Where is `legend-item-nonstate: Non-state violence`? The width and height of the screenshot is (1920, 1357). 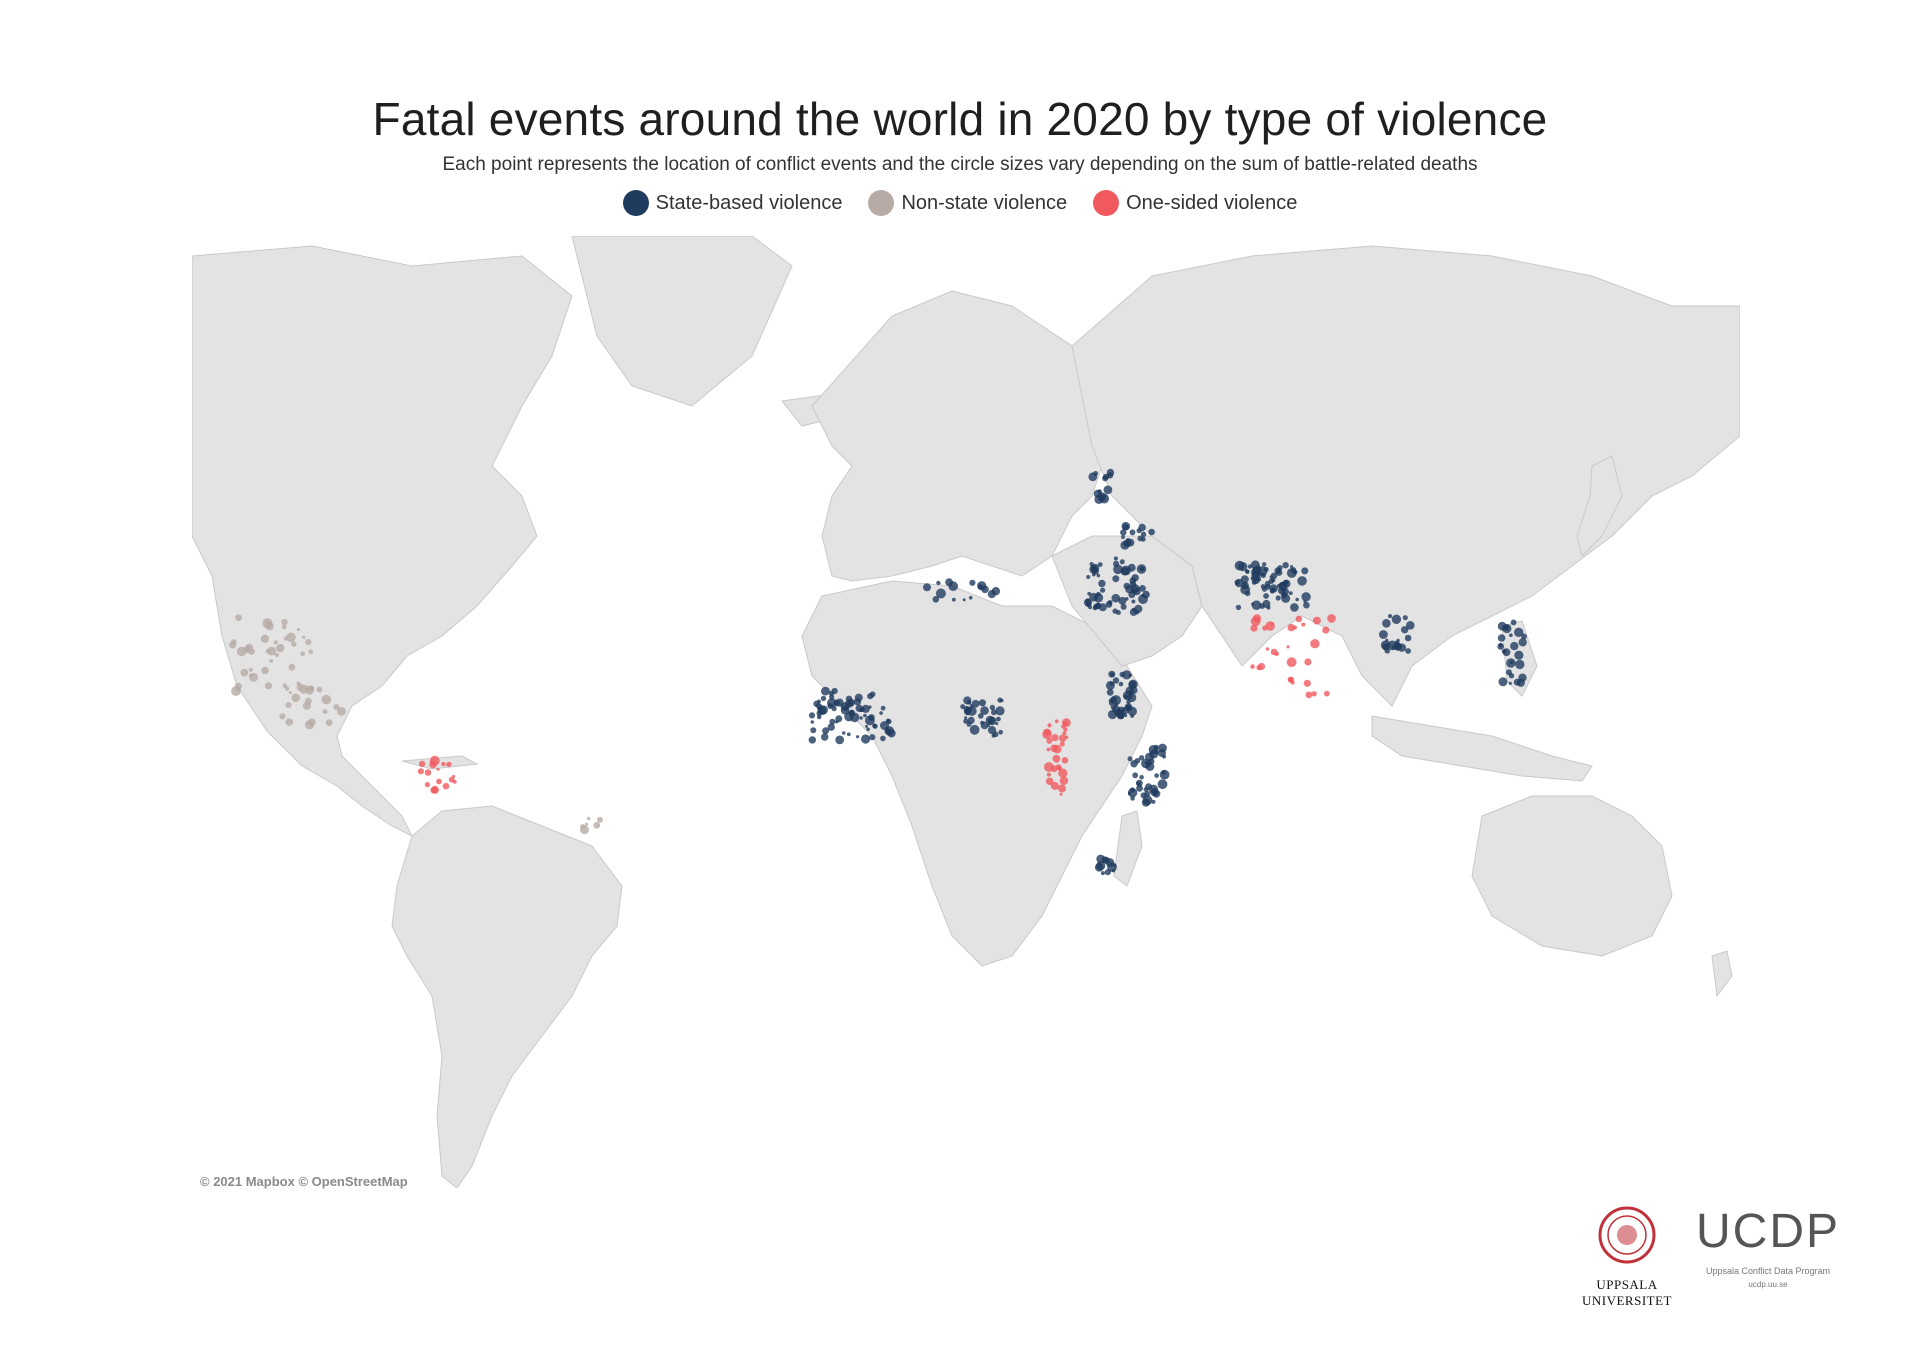
legend-item-nonstate: Non-state violence is located at coordinates (967, 203).